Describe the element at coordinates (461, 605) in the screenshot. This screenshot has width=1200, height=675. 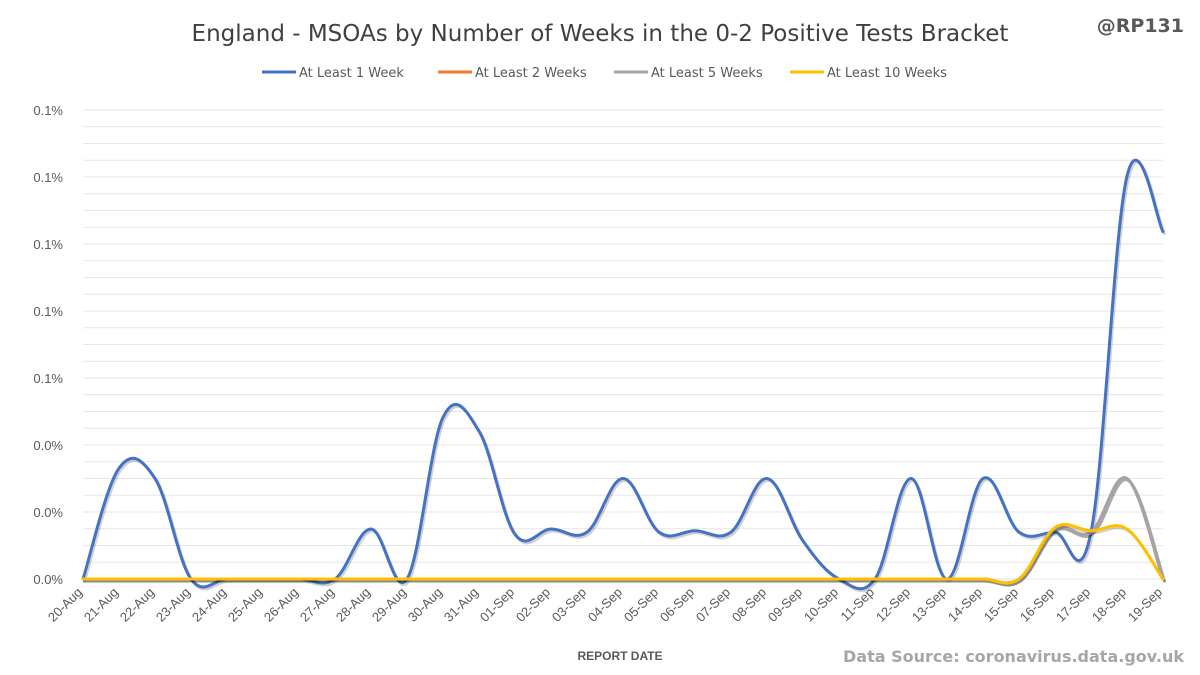
I see `x-tick-label: 31-Aug` at that location.